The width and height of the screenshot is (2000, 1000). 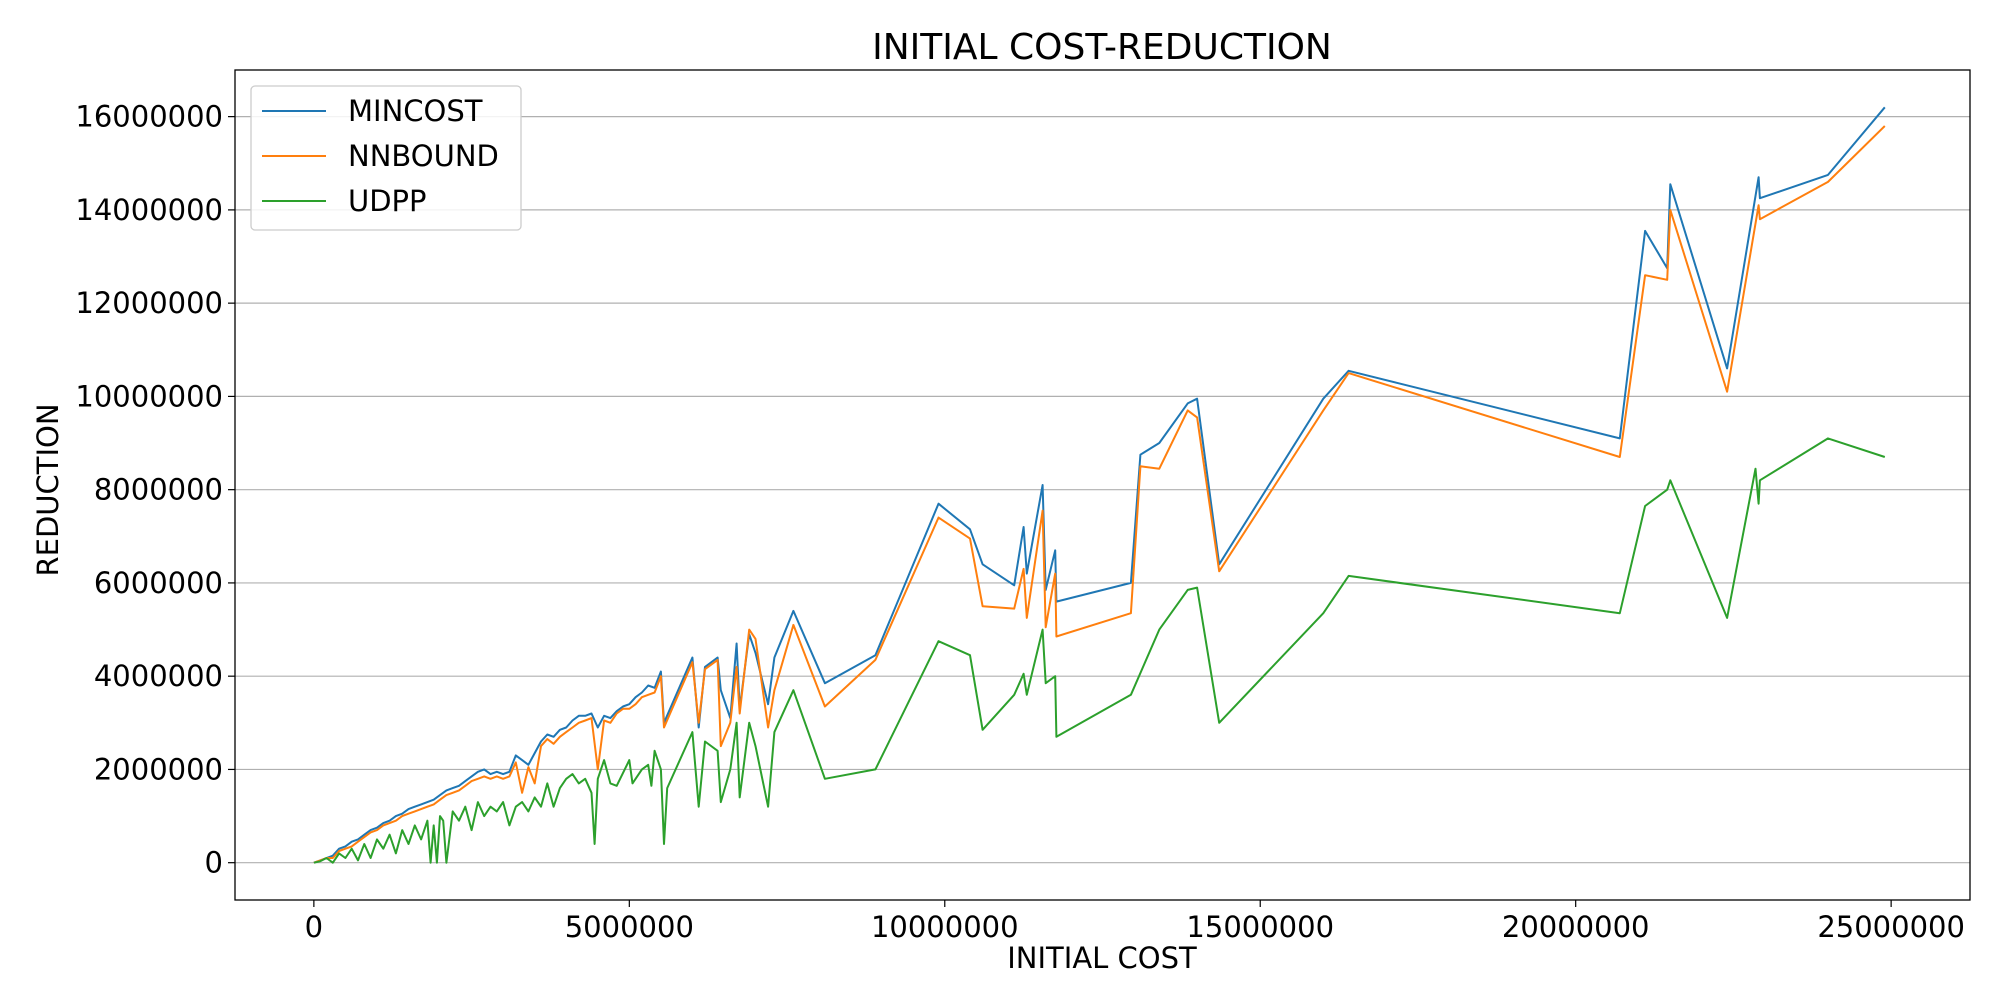 I want to click on x-tick-label: 10000000, so click(x=945, y=927).